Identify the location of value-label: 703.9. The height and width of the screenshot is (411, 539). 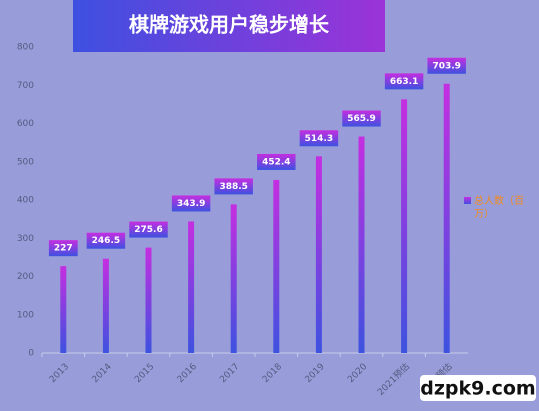
(446, 66).